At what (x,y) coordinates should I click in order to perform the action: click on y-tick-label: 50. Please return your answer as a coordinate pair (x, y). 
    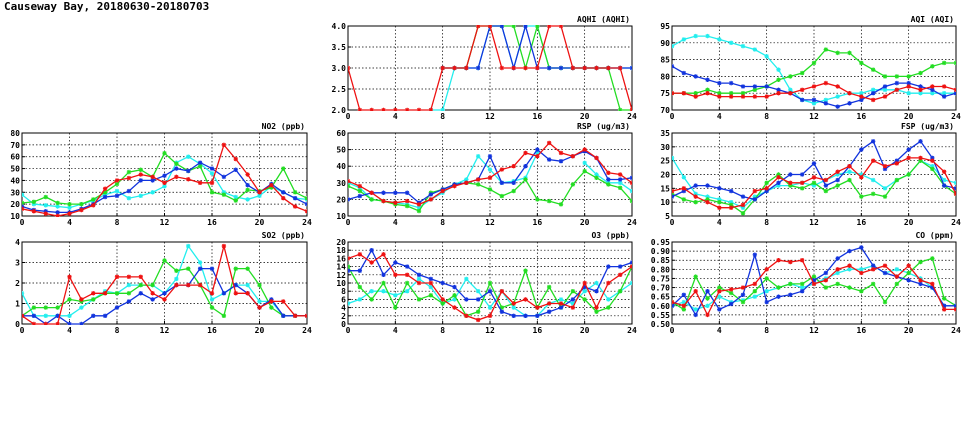
    Looking at the image, I should click on (341, 150).